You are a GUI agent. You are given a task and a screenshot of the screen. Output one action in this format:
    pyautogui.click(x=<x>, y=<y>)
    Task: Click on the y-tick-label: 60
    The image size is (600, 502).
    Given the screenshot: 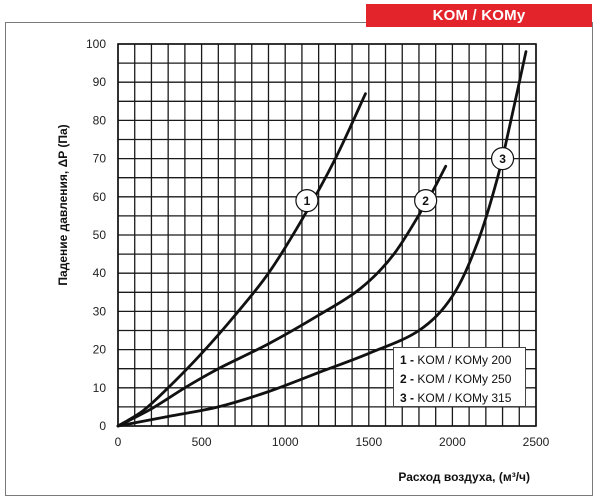 What is the action you would take?
    pyautogui.click(x=100, y=197)
    